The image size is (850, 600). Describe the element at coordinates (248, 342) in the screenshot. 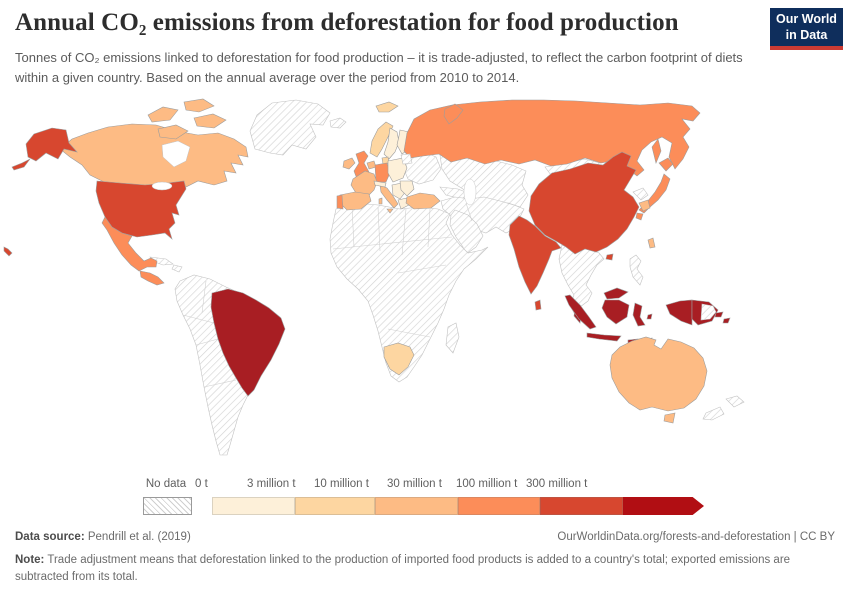

I see `country-brazil` at that location.